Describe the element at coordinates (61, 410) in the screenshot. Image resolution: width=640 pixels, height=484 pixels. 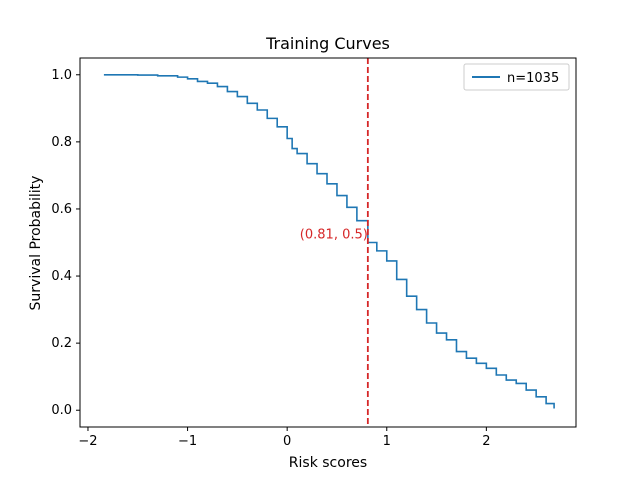
I see `y-tick-label: 0.0` at that location.